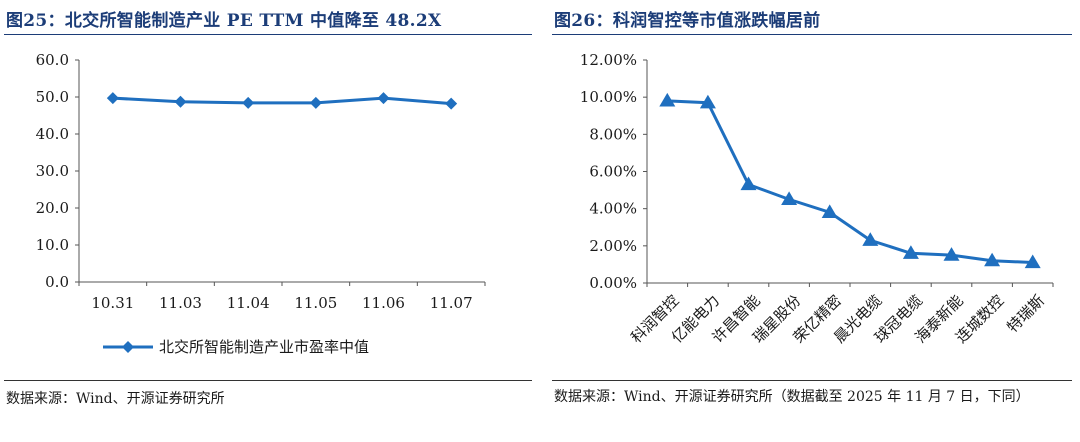  Describe the element at coordinates (608, 97) in the screenshot. I see `y-tick-label: 10.00%` at that location.